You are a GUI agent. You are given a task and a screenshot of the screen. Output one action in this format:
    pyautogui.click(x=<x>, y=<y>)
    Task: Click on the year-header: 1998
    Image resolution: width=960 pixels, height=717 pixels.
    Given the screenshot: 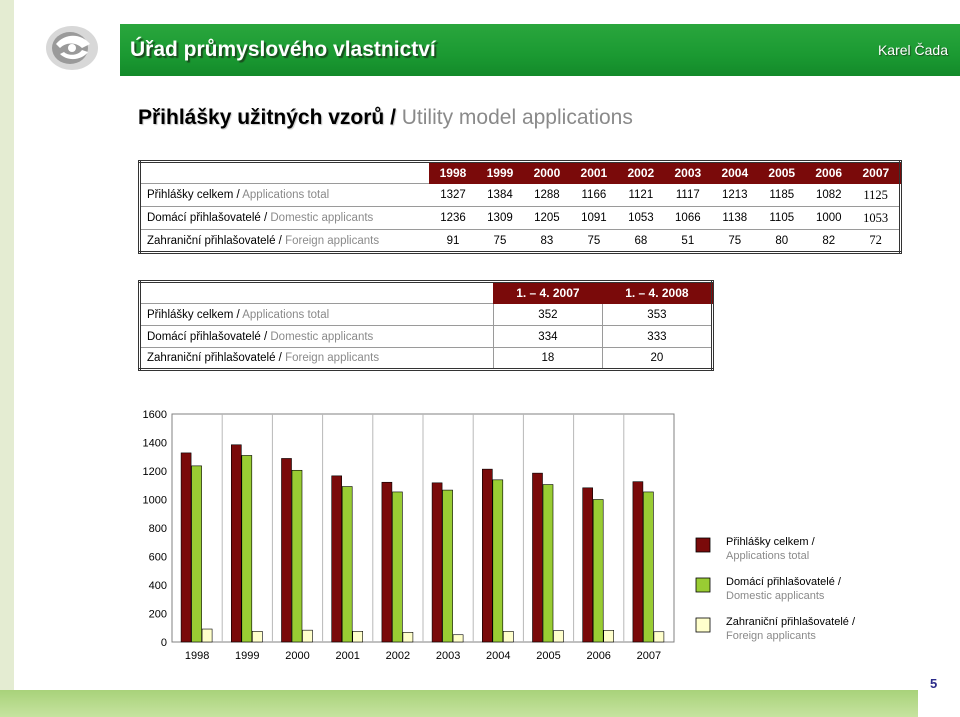 What is the action you would take?
    pyautogui.click(x=453, y=172)
    